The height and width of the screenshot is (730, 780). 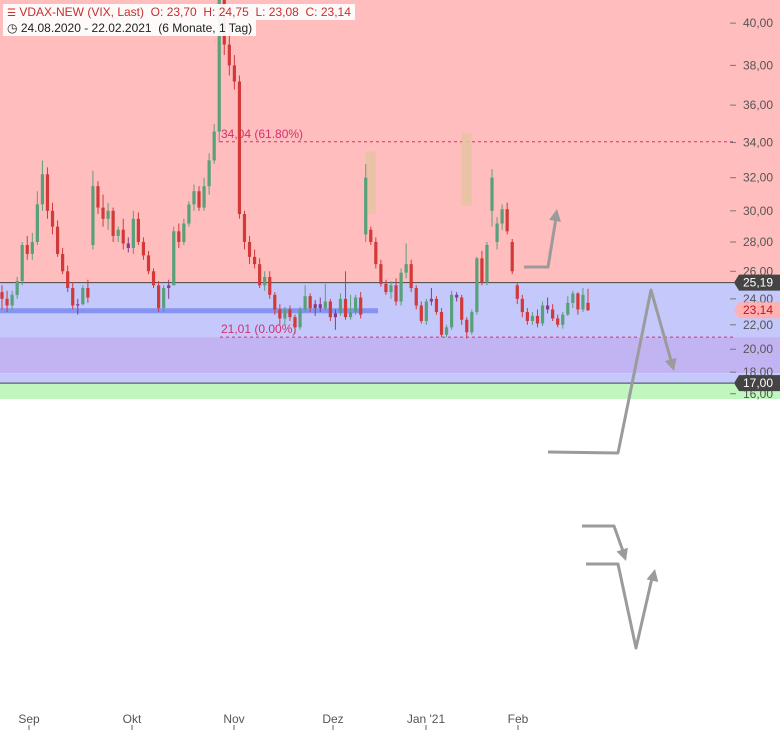 I want to click on y-tick-label: 32,00, so click(x=758, y=178).